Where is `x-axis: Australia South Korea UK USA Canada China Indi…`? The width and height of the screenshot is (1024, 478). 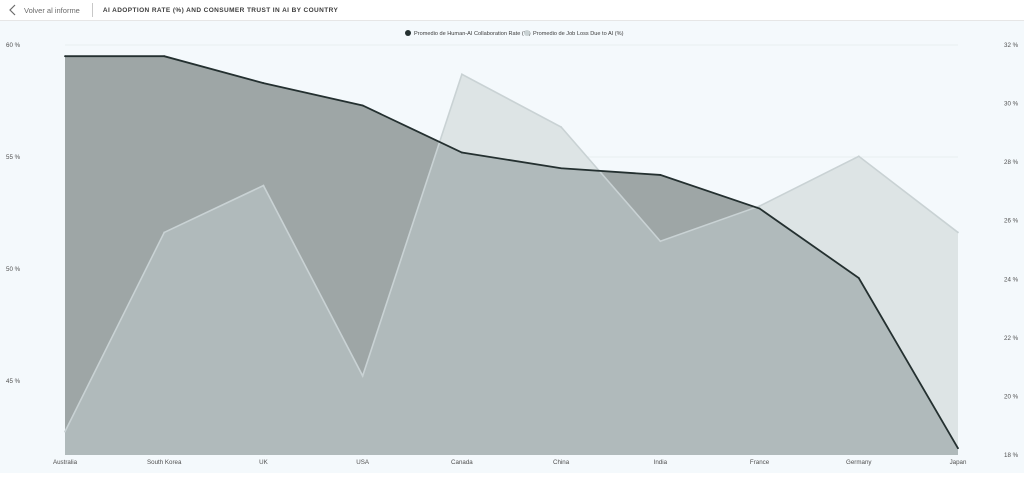
x-axis: Australia South Korea UK USA Canada China Indi… is located at coordinates (510, 462).